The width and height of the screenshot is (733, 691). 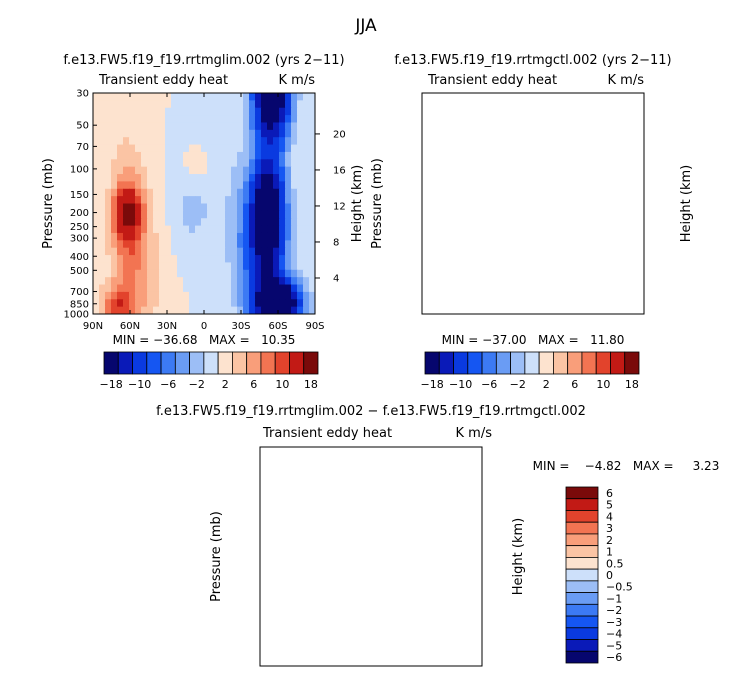 What do you see at coordinates (609, 528) in the screenshot?
I see `colorbar-label: 3` at bounding box center [609, 528].